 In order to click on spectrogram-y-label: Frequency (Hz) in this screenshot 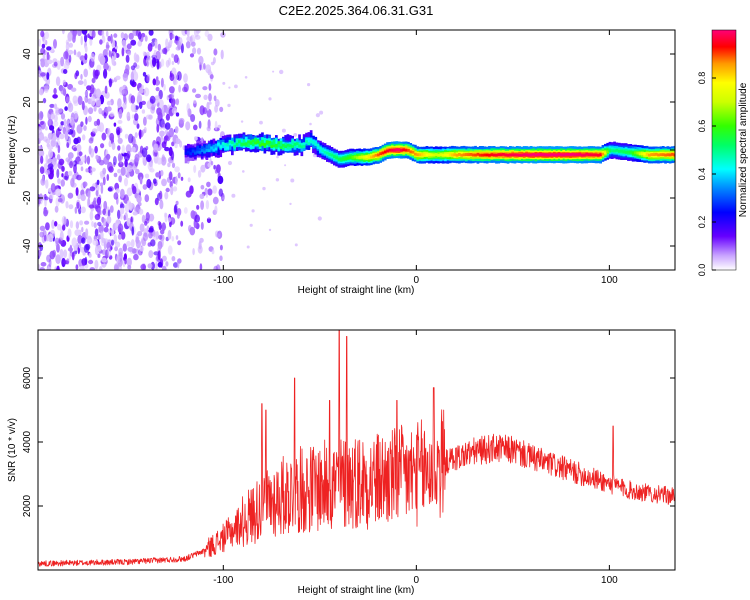, I will do `click(12, 150)`.